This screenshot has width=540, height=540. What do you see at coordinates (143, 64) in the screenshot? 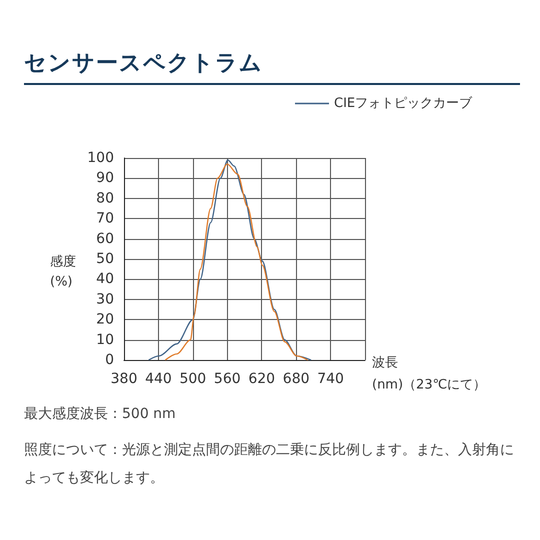
I see `chart-title: センサースペクトラム` at bounding box center [143, 64].